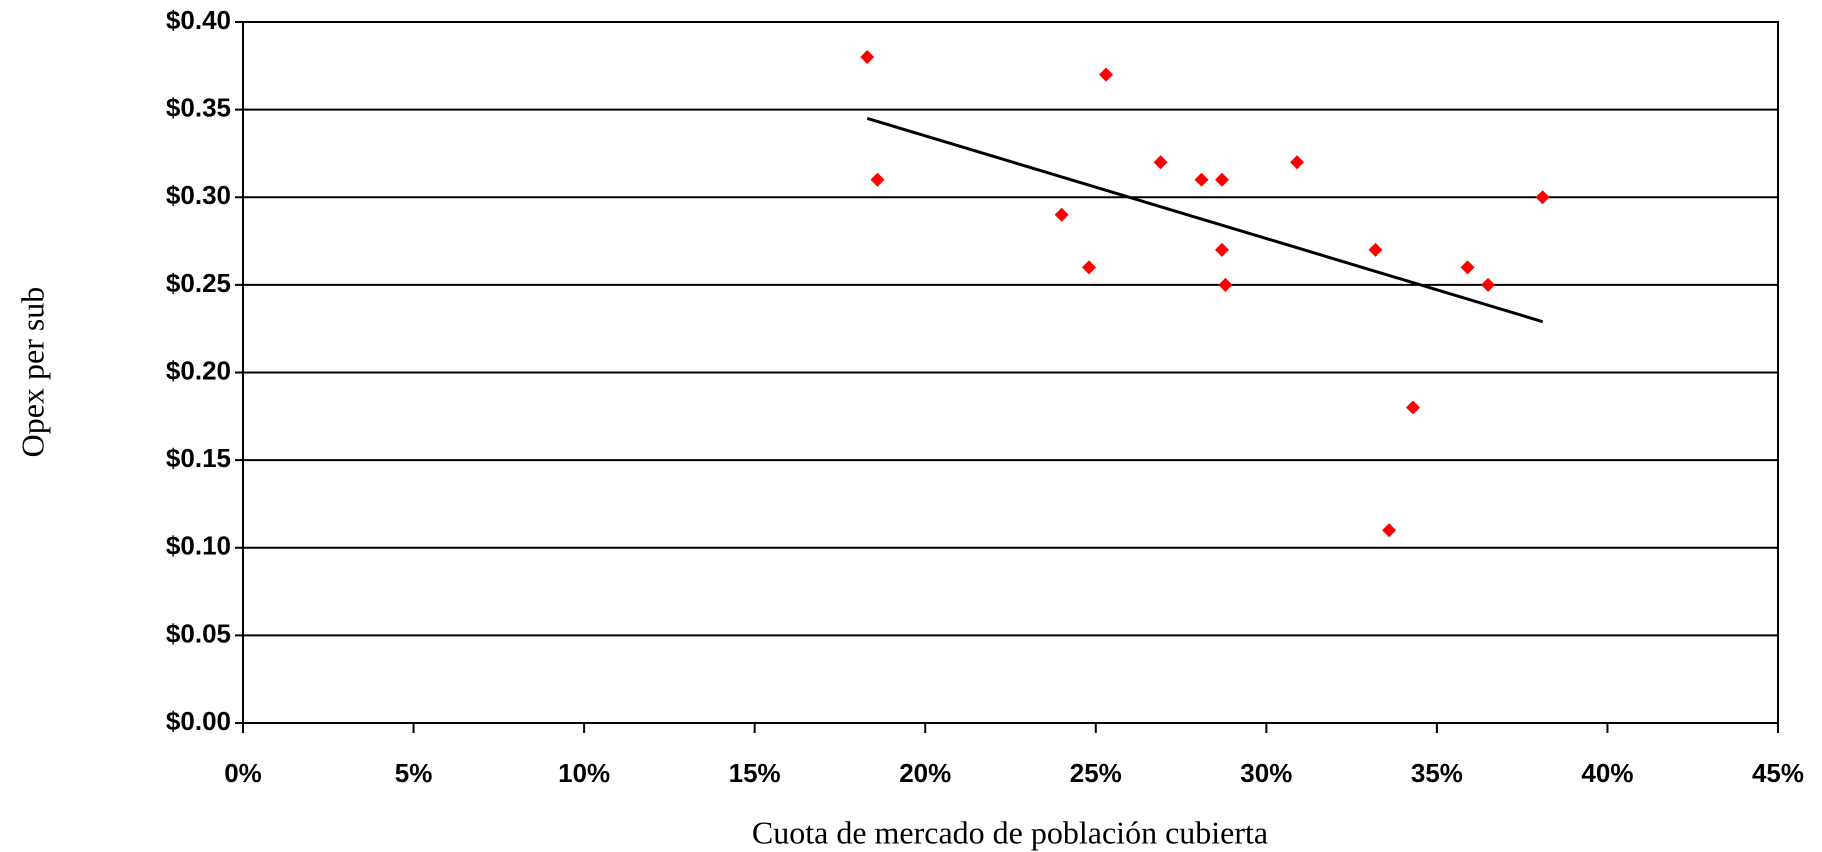  I want to click on x-tick-label: 10%, so click(584, 773).